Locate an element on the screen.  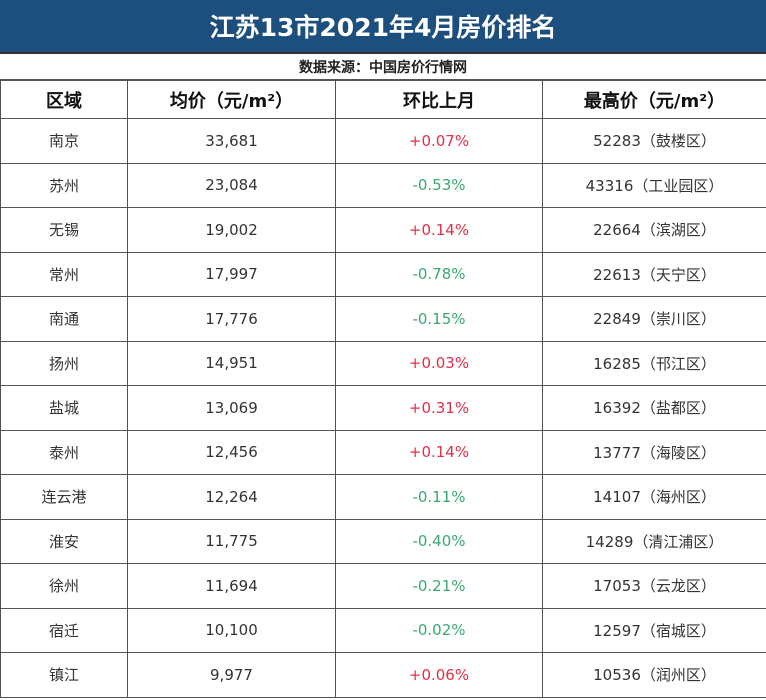
table-row: 宿迁 10,100 -0.02% 12597（宿城区） is located at coordinates (383, 630).